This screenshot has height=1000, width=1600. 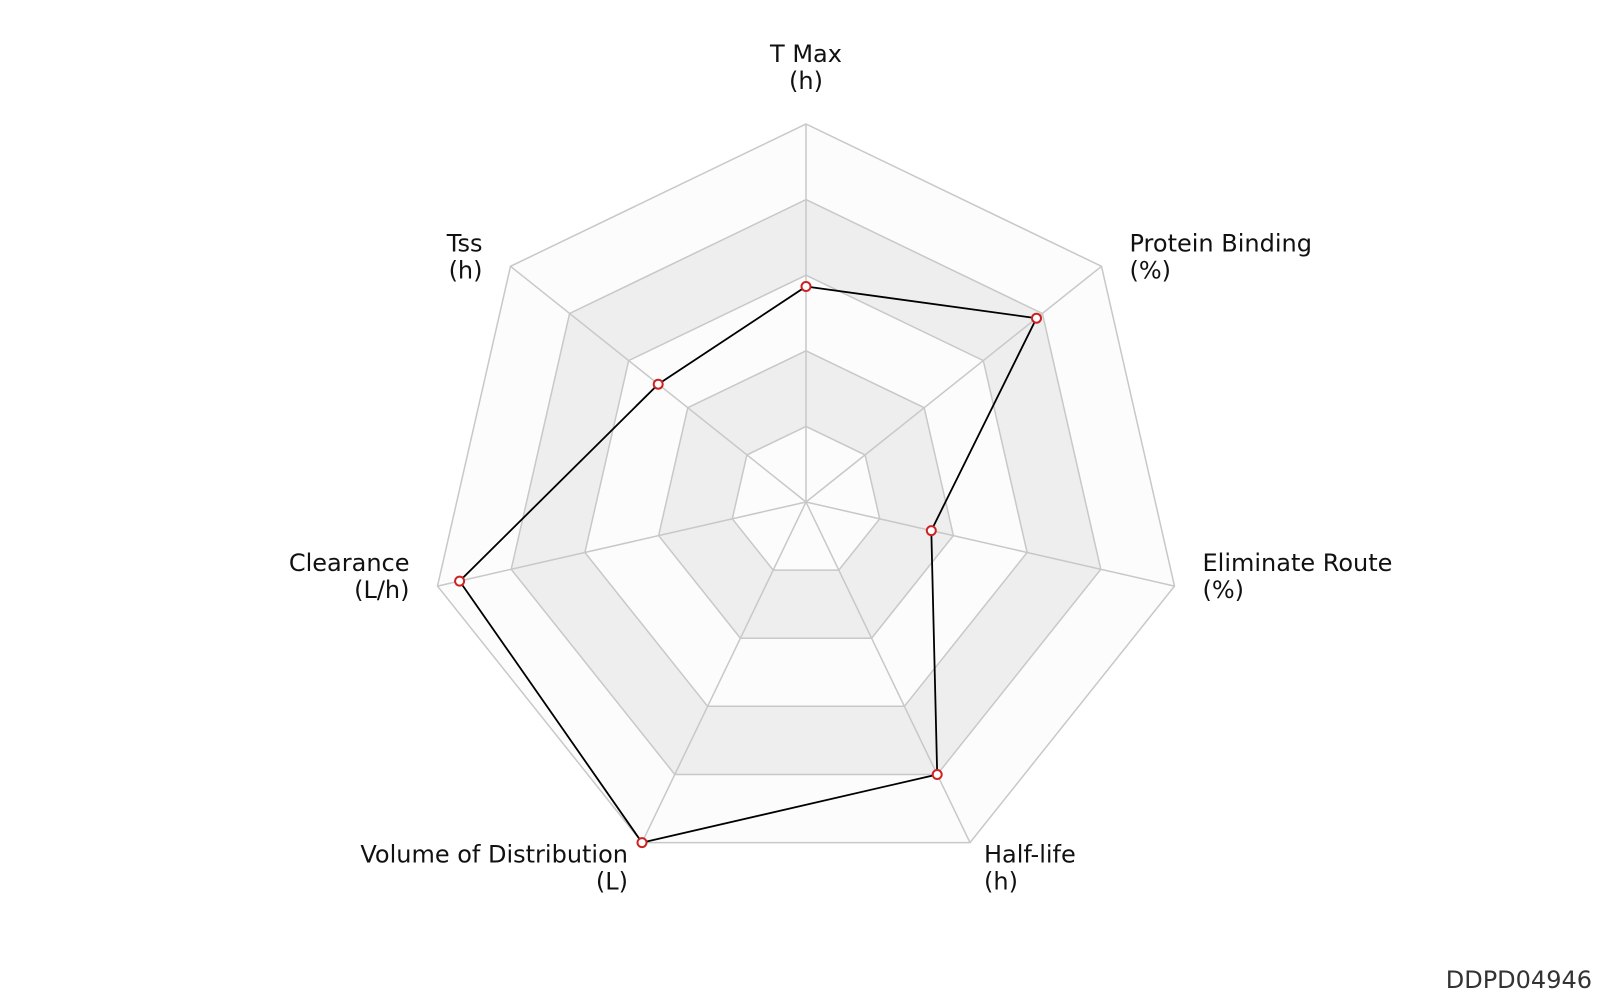 What do you see at coordinates (1001, 882) in the screenshot?
I see `axis-unit-3: (h)` at bounding box center [1001, 882].